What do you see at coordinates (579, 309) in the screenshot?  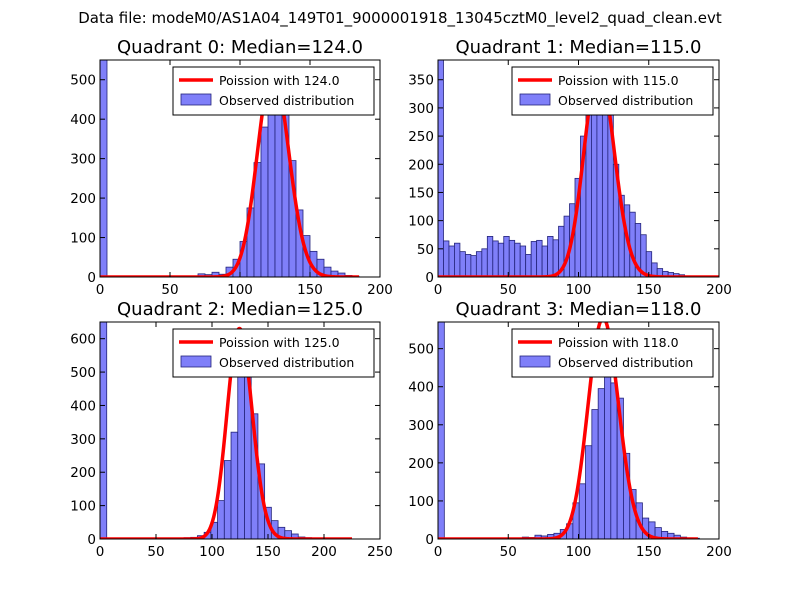 I see `subplot-title: Quadrant 3: Median=118.0` at bounding box center [579, 309].